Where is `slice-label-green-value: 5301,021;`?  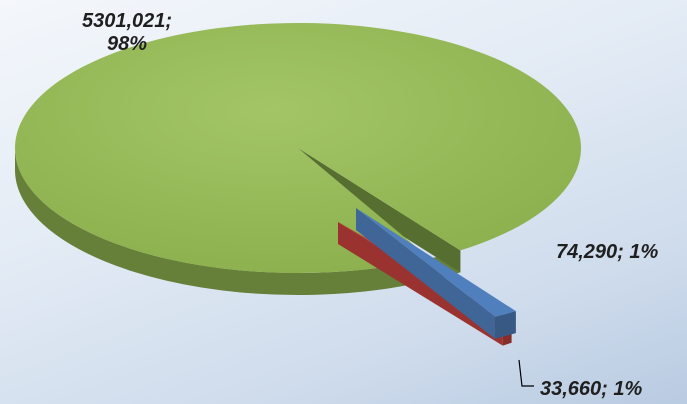
slice-label-green-value: 5301,021; is located at coordinates (127, 21).